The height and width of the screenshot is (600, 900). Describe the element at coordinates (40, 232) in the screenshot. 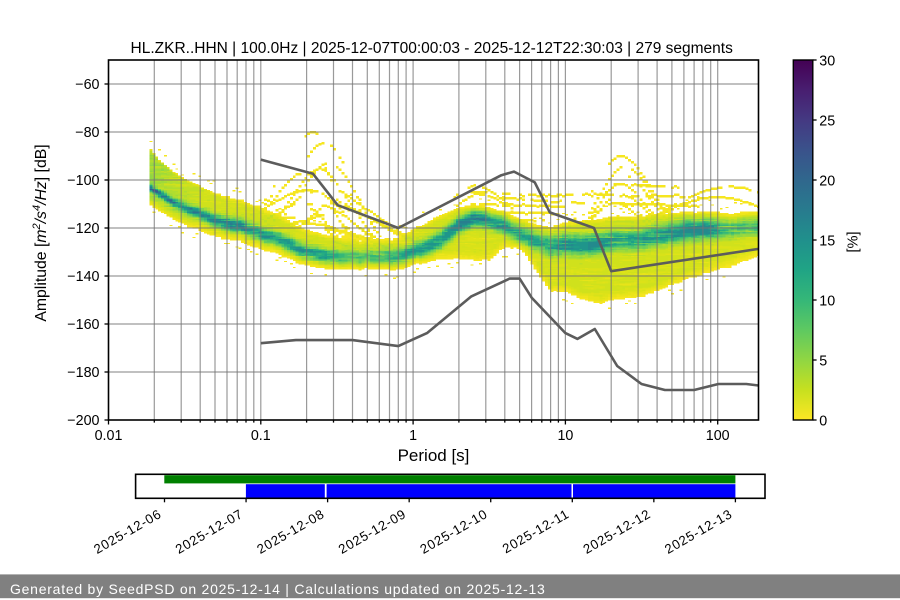

I see `svg-text: Amplitude [m2/s4/Hz] [dB]` at that location.